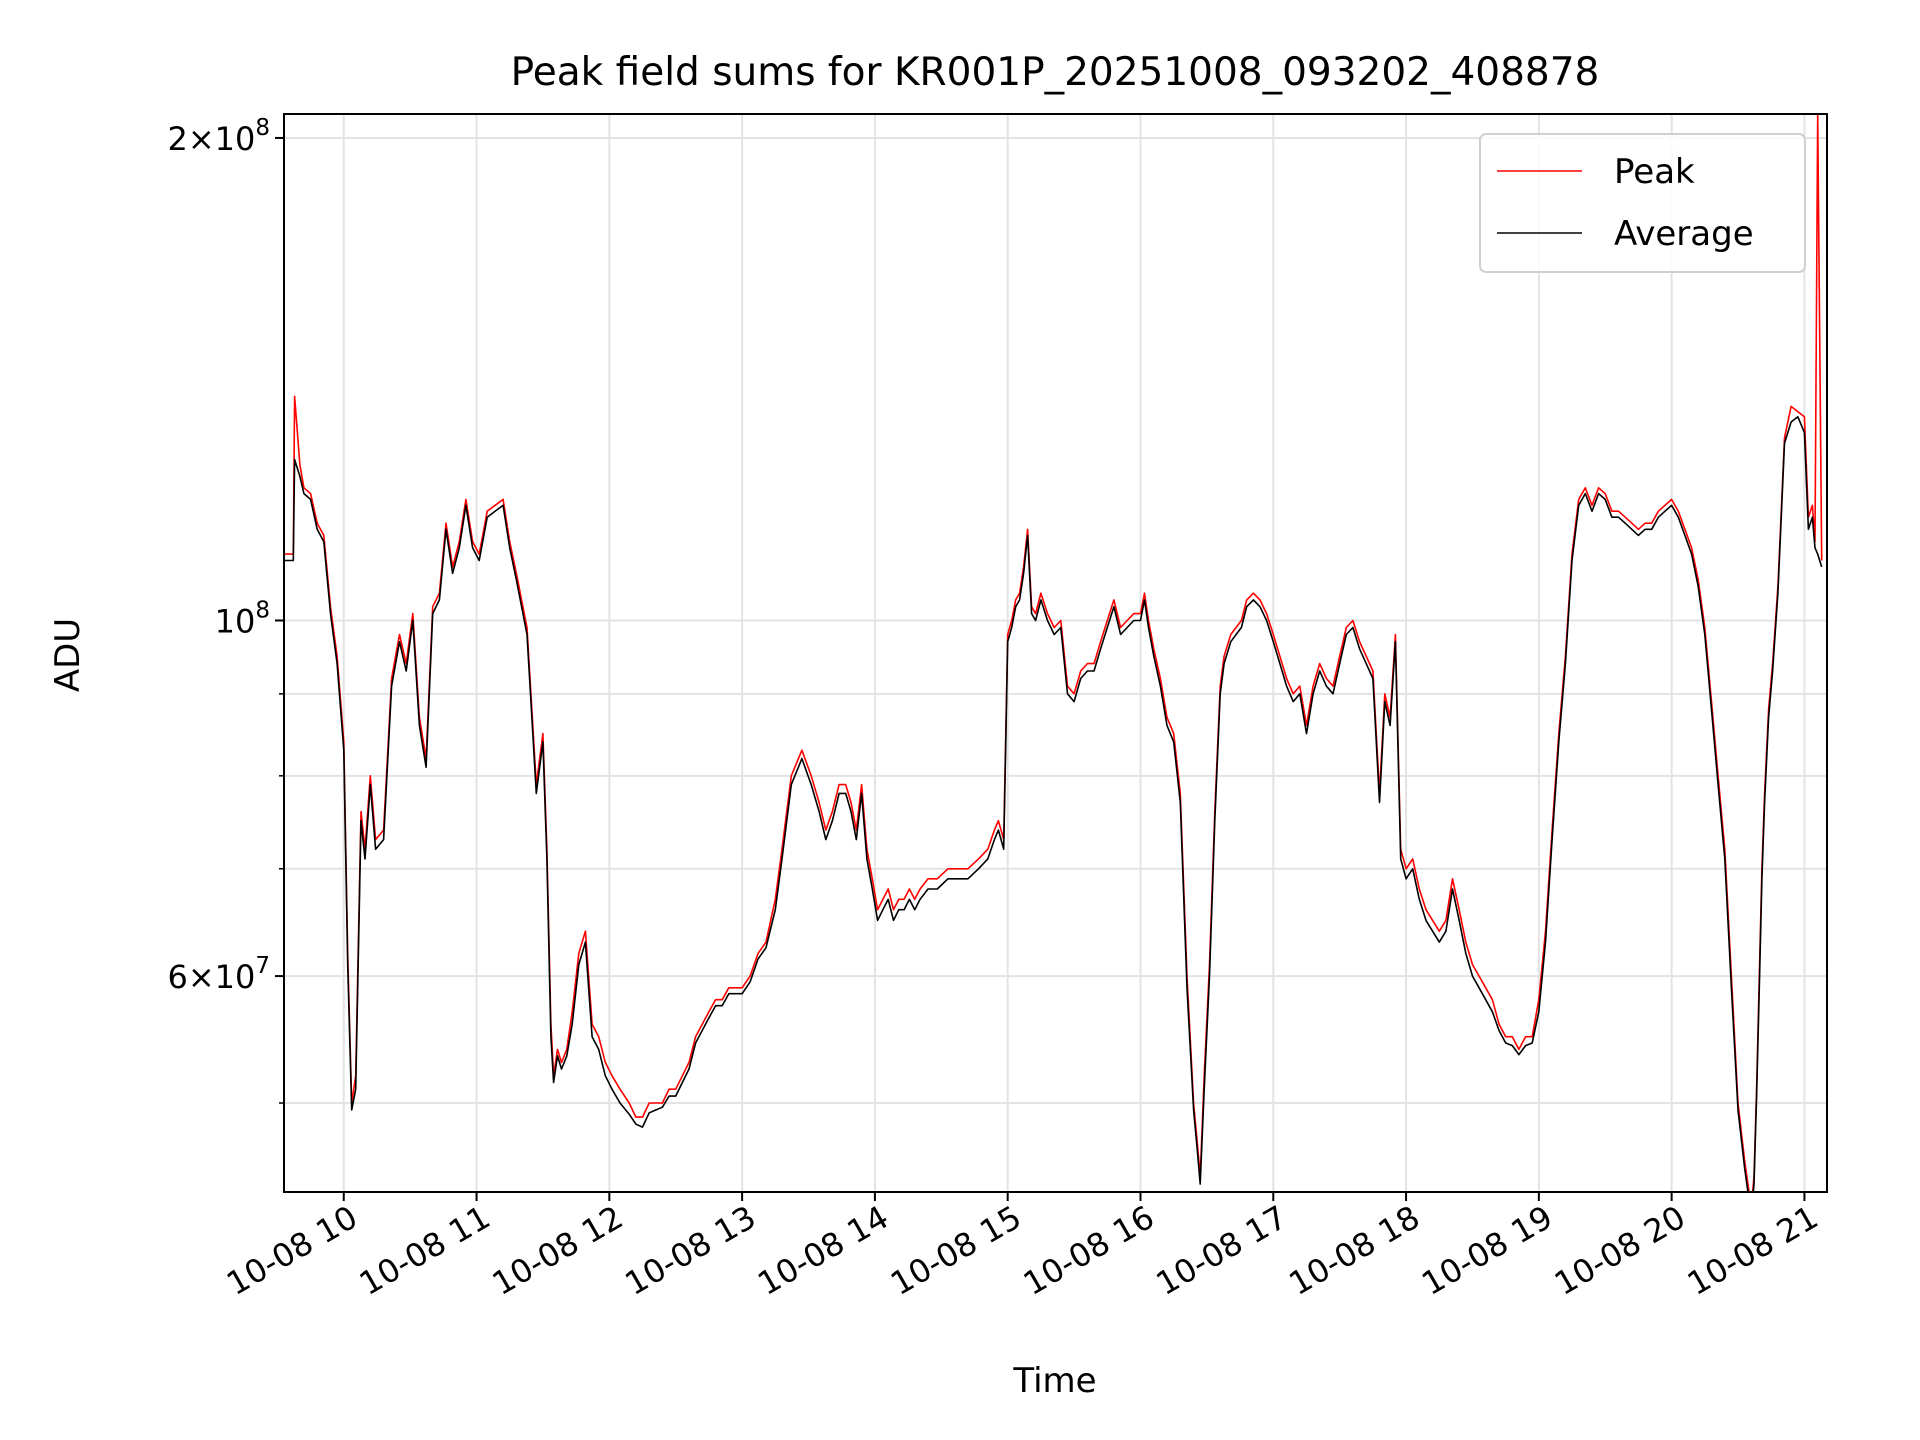  I want to click on legend-label-average: Average, so click(1684, 234).